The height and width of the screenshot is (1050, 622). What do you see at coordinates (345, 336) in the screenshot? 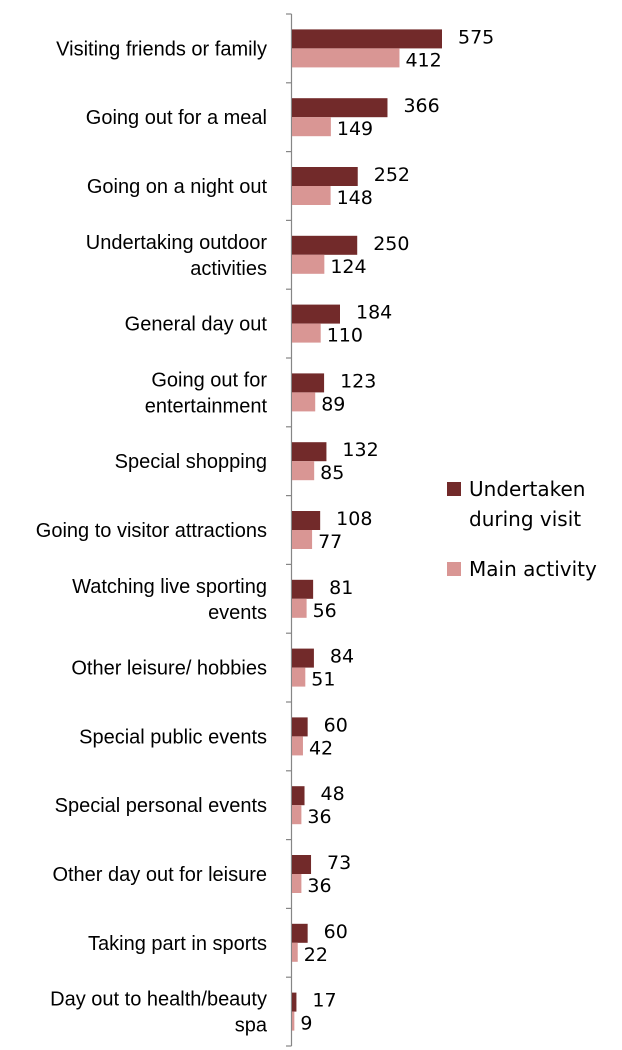
I see `data-label-main-activity: 110` at bounding box center [345, 336].